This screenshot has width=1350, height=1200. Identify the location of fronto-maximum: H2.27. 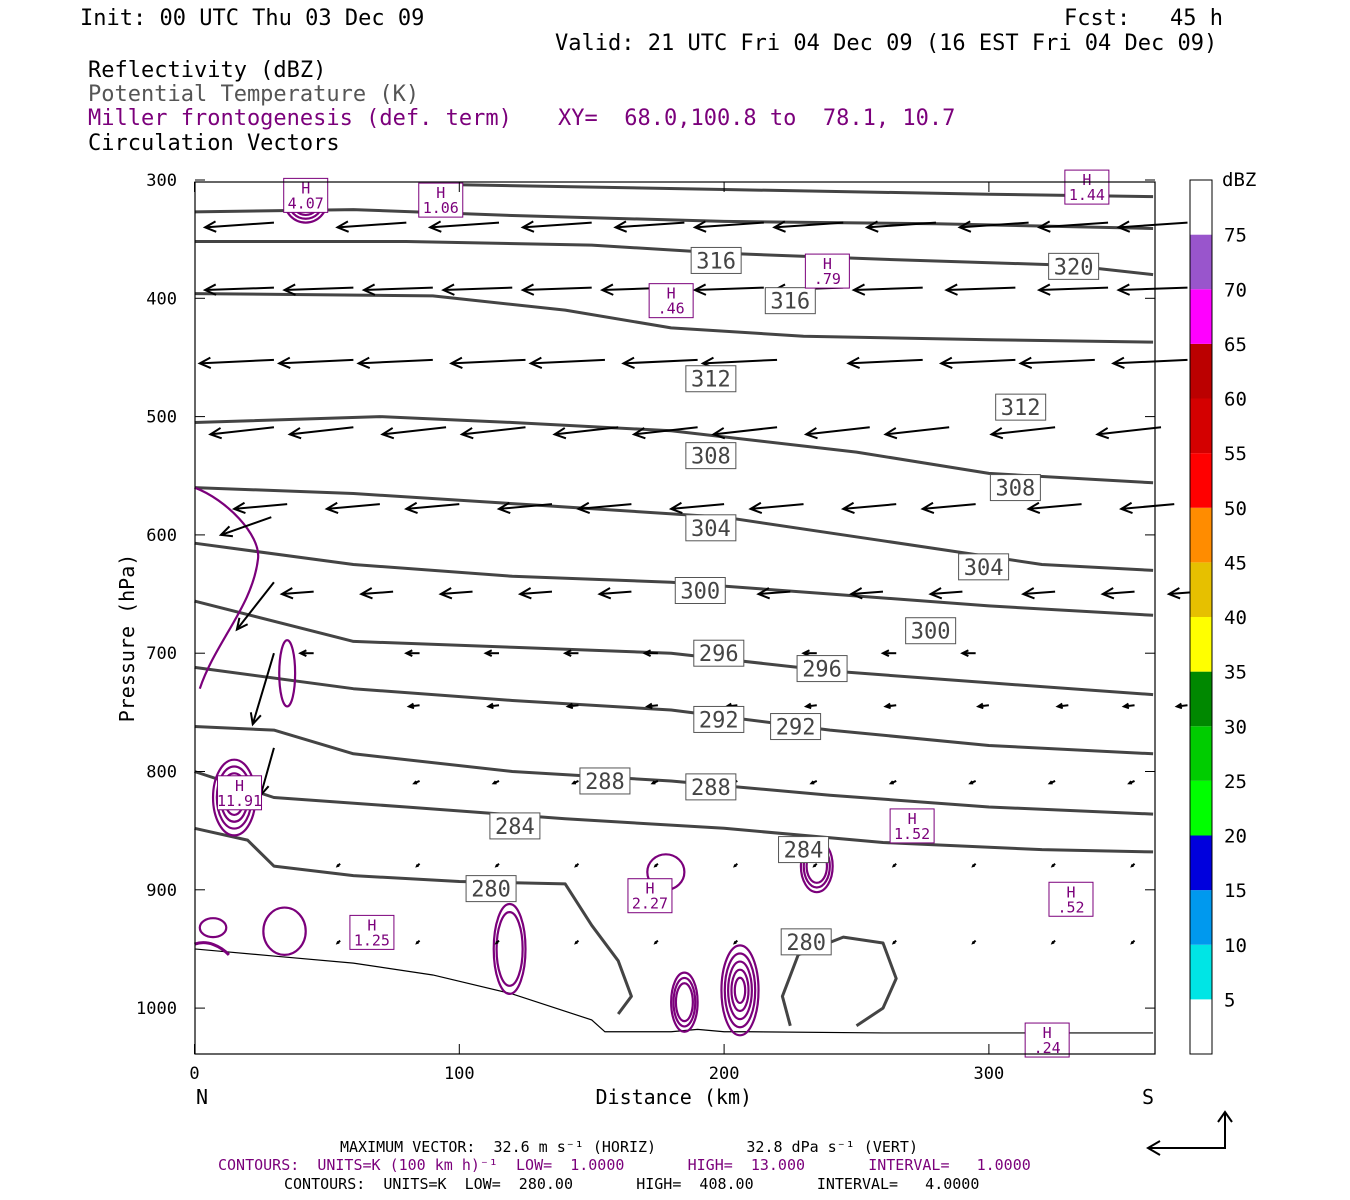
(650, 896).